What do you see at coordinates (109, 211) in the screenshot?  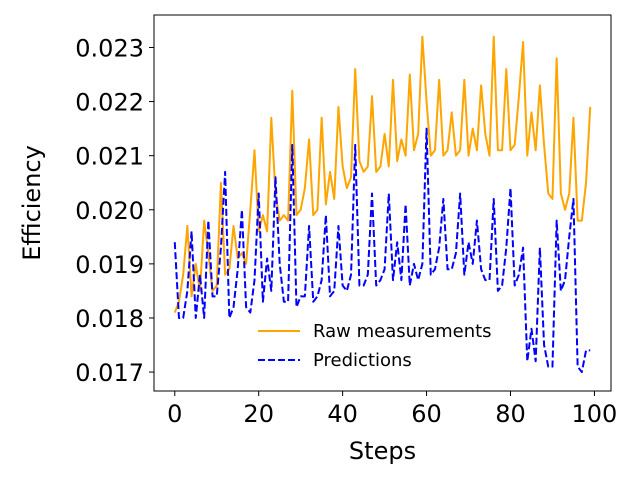 I see `y-tick-label: 0.020` at bounding box center [109, 211].